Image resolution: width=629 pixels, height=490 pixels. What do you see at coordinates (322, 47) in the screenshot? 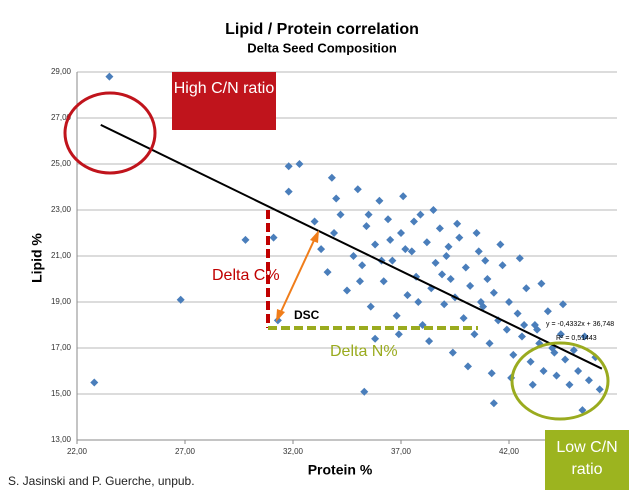
I see `chart-subtitle: Delta Seed Composition` at bounding box center [322, 47].